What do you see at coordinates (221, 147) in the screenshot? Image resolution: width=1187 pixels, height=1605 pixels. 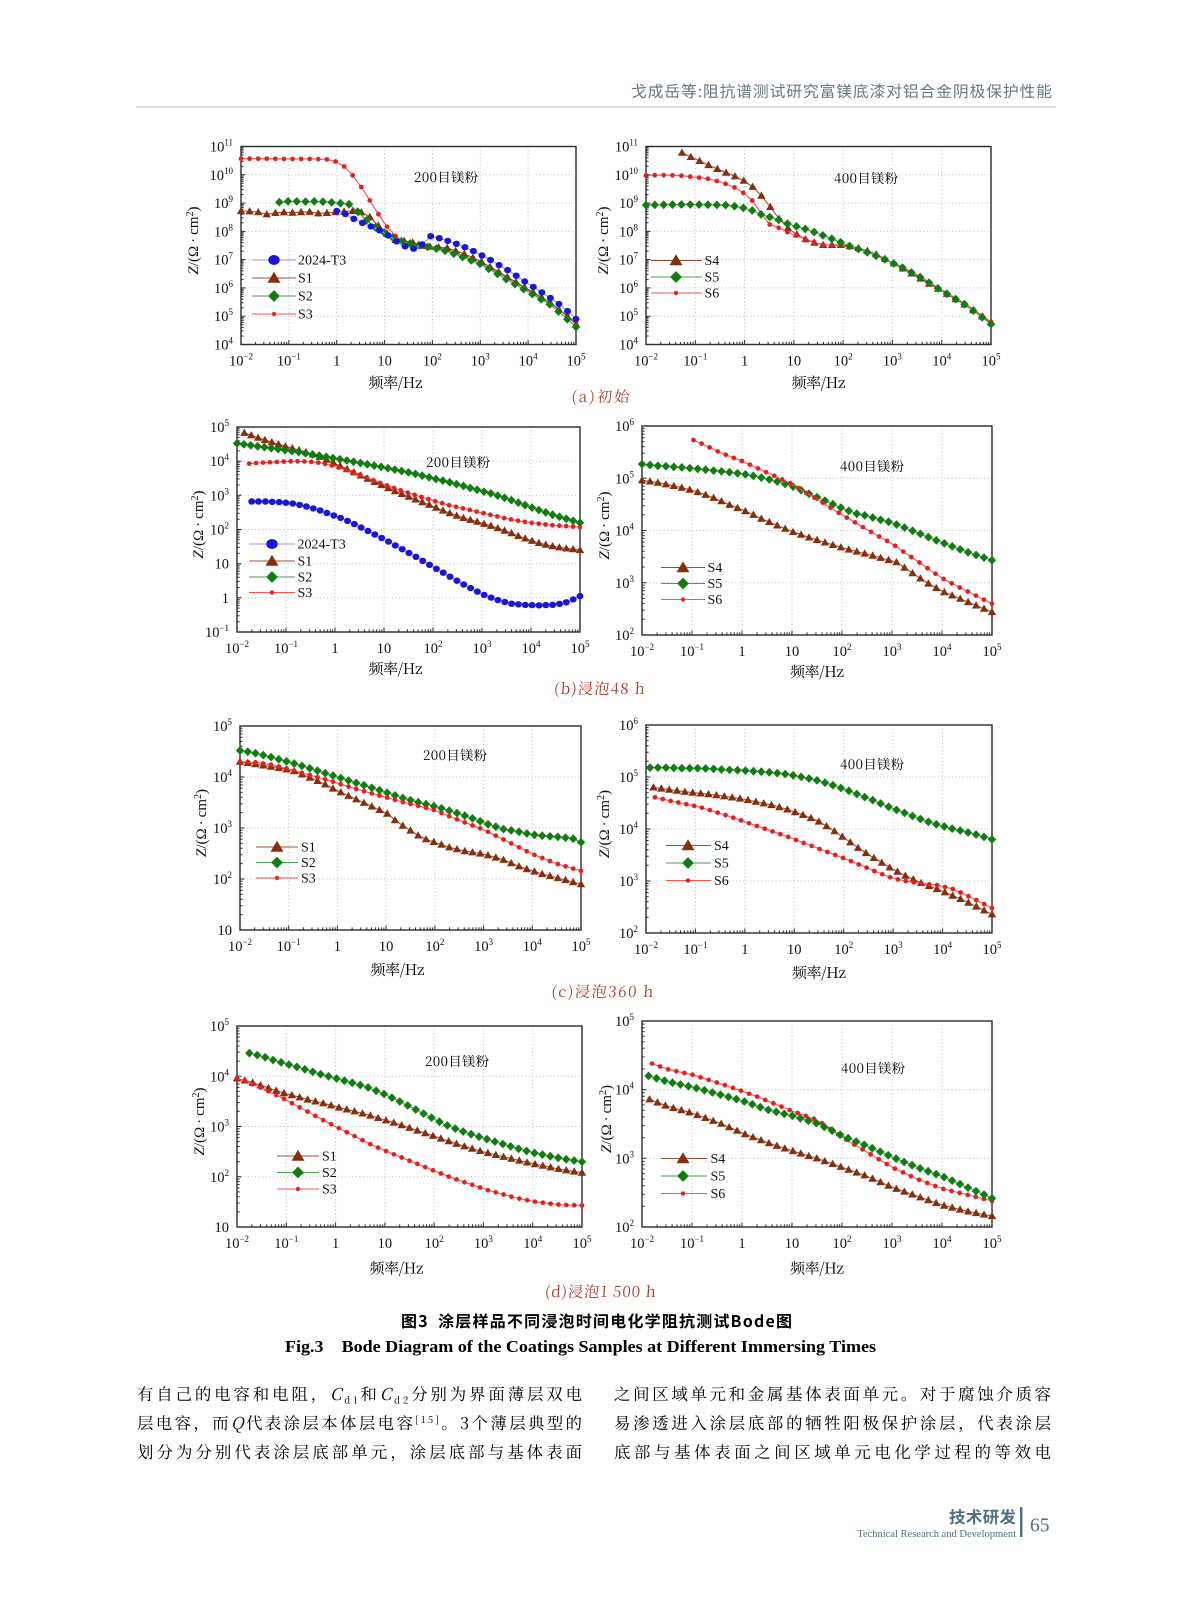 I see `svg-text: 10¹¹` at bounding box center [221, 147].